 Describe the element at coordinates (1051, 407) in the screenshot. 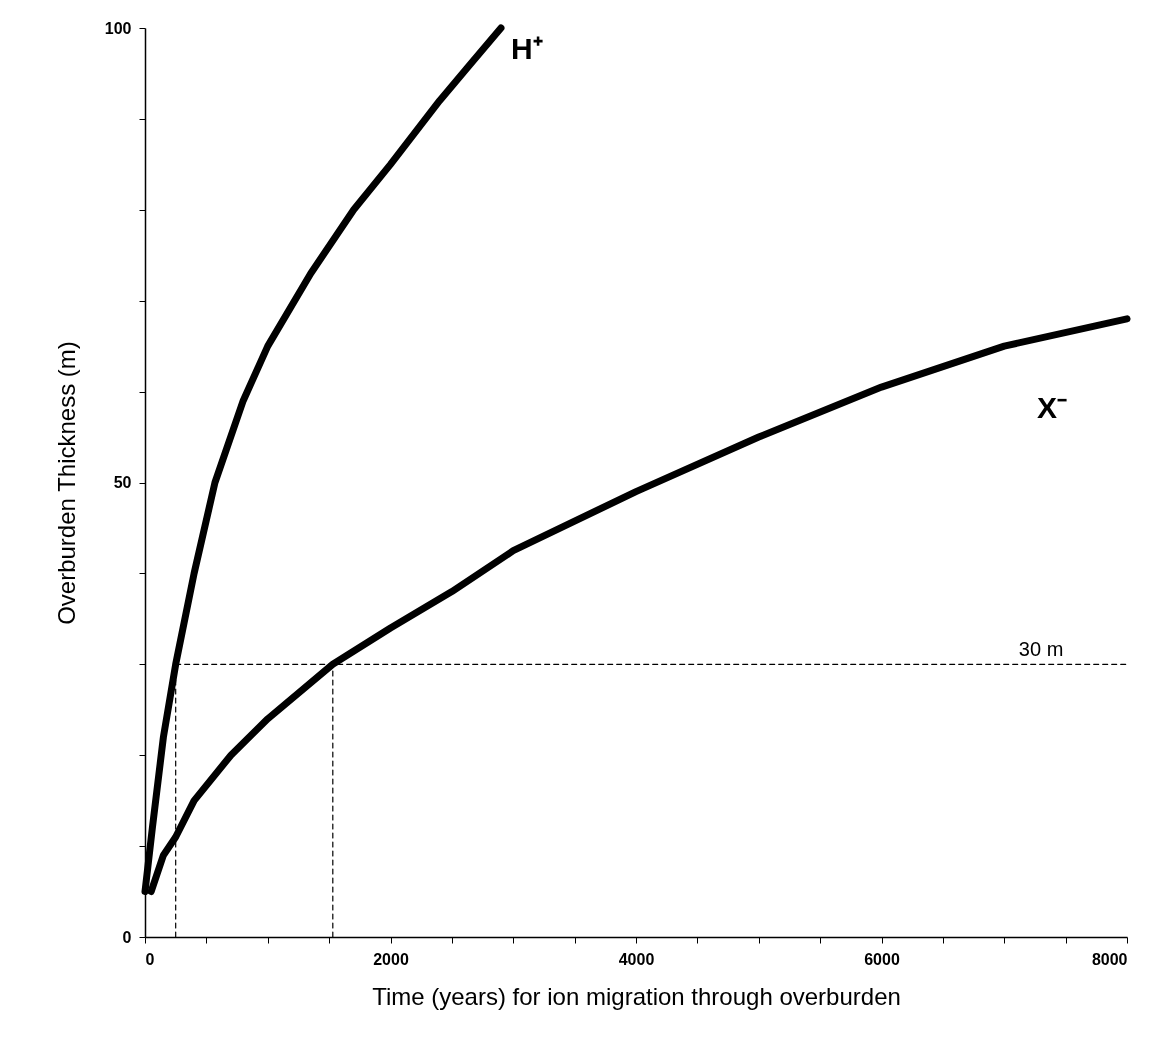

I see `series-label: X⁻` at that location.